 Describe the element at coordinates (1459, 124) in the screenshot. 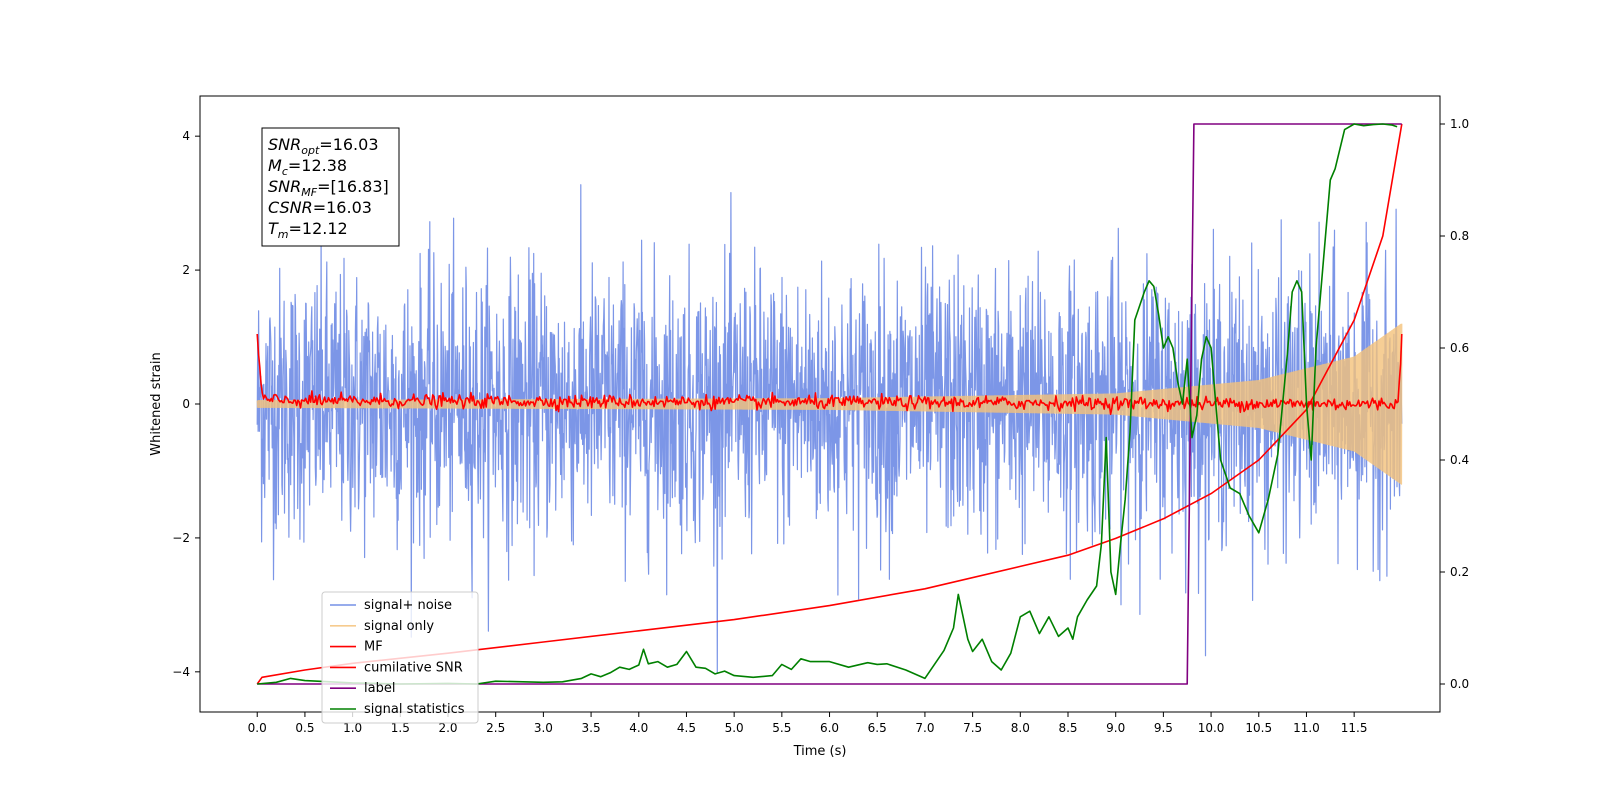

I see `y2-tick-label: 1.0` at that location.